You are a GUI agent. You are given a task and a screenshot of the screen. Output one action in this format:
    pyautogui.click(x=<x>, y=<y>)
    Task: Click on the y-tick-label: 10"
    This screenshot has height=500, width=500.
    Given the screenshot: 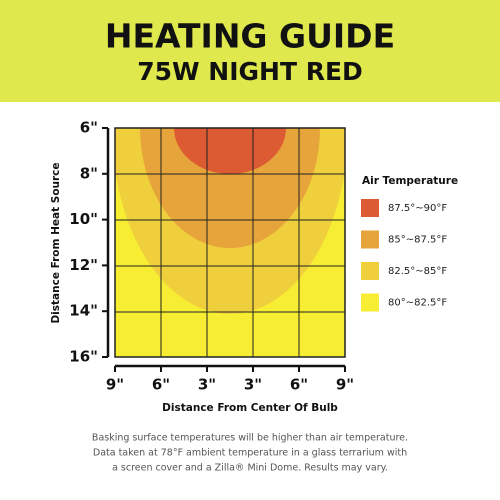 What is the action you would take?
    pyautogui.click(x=83, y=219)
    